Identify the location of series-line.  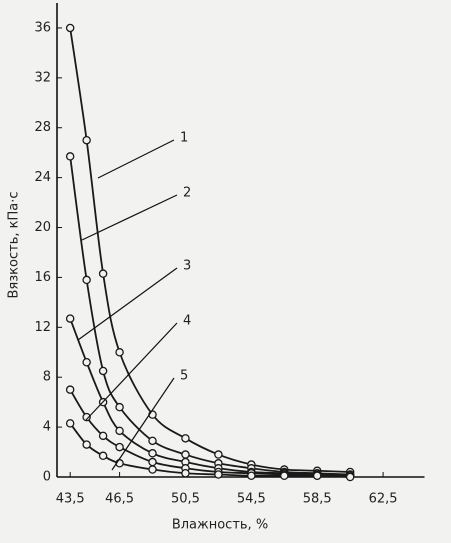
(210, 433).